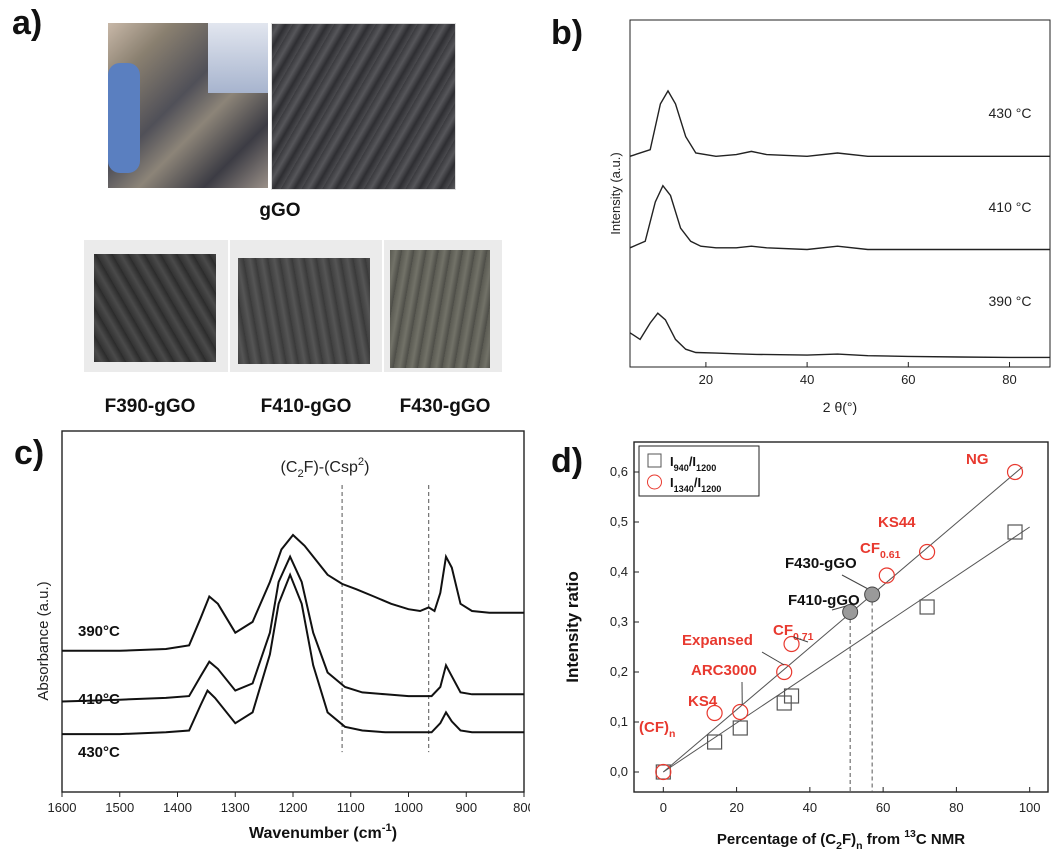 The image size is (1054, 851). What do you see at coordinates (440, 309) in the screenshot?
I see `f430-film` at bounding box center [440, 309].